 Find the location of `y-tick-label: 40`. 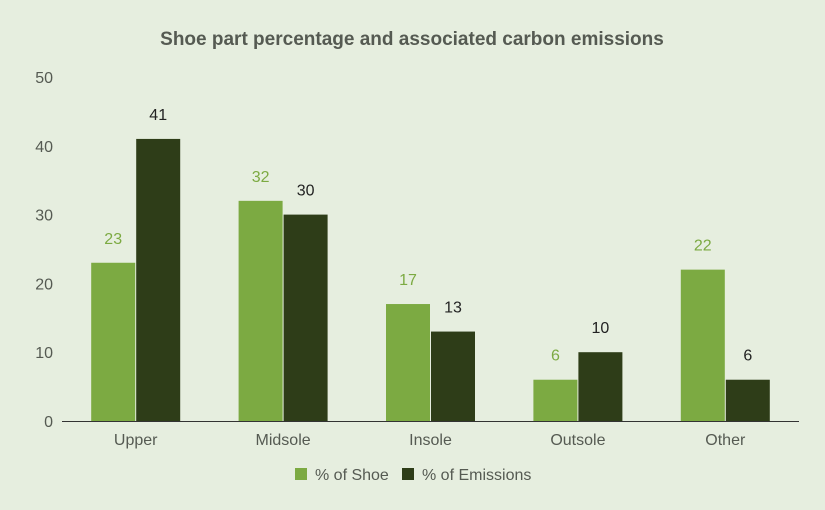

y-tick-label: 40 is located at coordinates (44, 147).